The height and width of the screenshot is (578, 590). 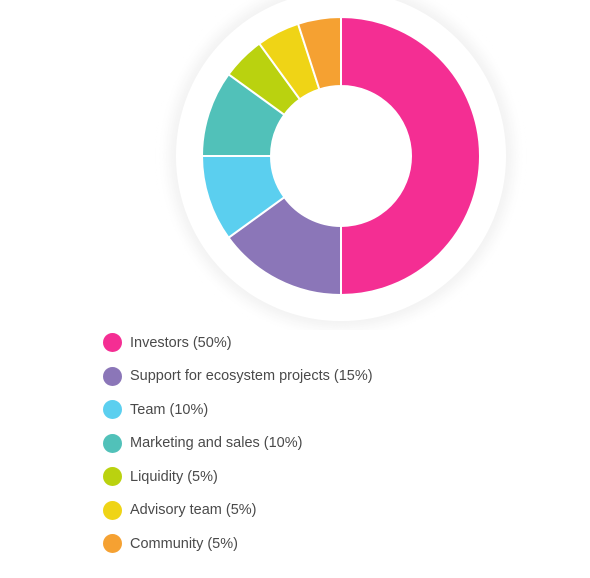 I want to click on legend-item: Liquidity (5%), so click(x=238, y=477).